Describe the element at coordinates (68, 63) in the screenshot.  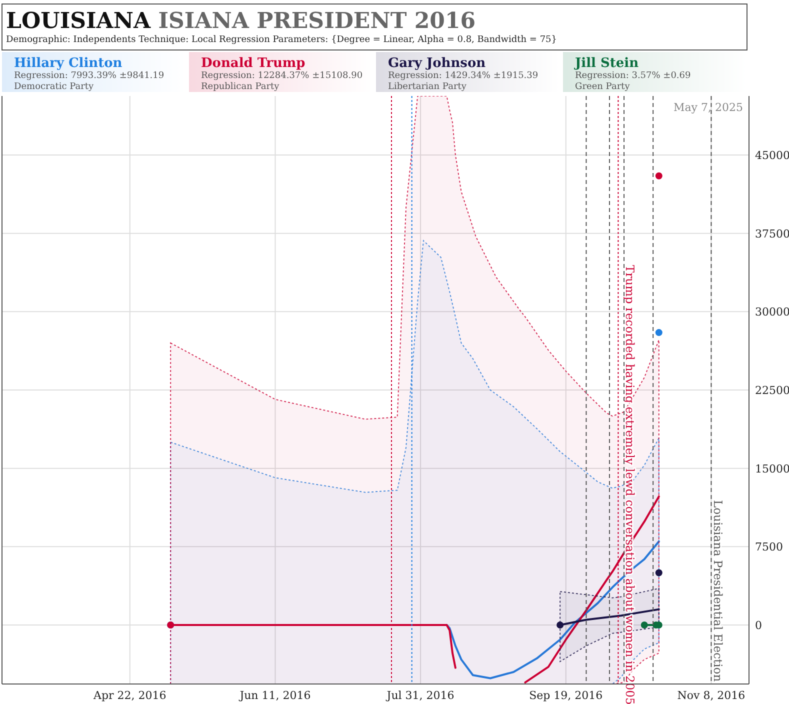
I see `text: Hillary Clinton` at that location.